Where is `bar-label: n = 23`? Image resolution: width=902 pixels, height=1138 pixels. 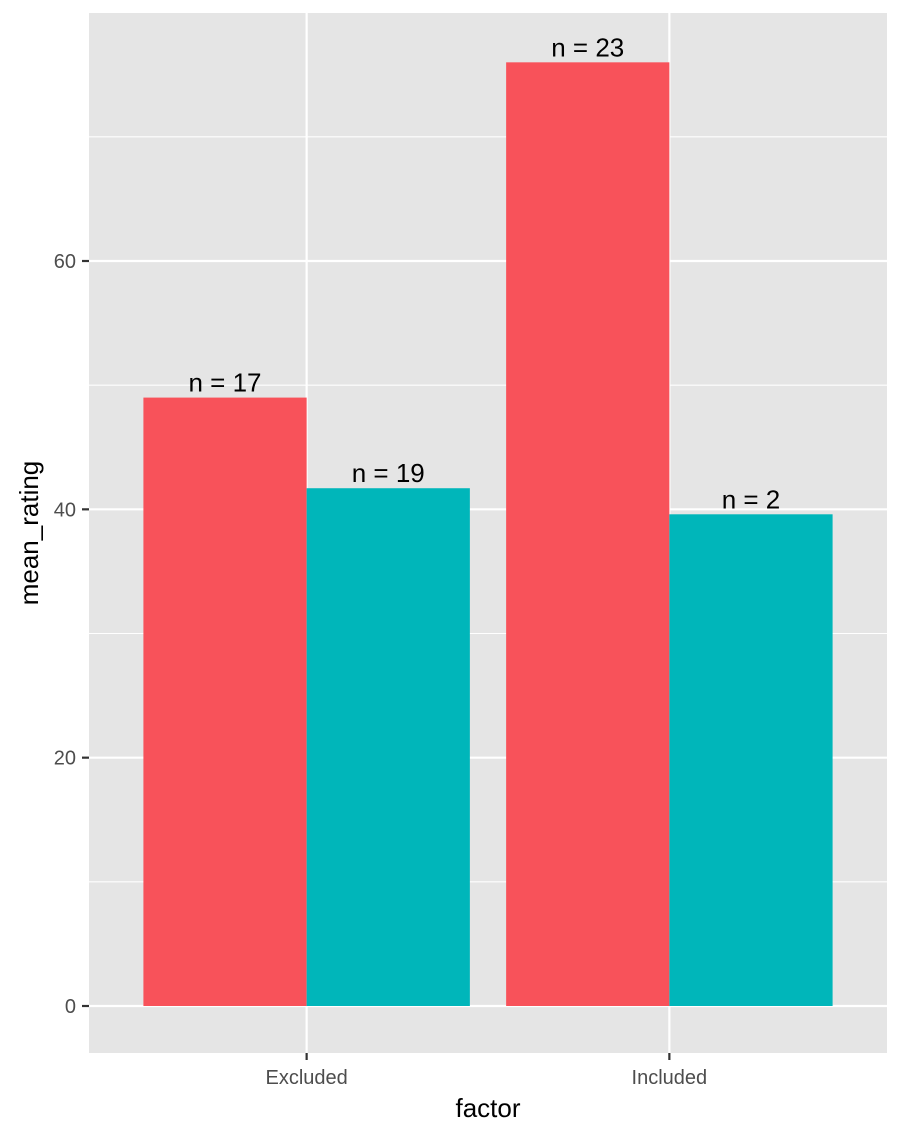 bar-label: n = 23 is located at coordinates (587, 47).